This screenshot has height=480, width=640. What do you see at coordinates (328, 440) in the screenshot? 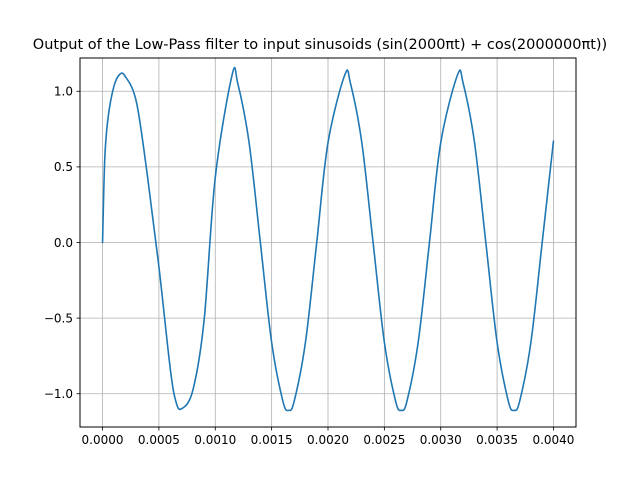
I see `x-tick-label: 0.0020` at bounding box center [328, 440].